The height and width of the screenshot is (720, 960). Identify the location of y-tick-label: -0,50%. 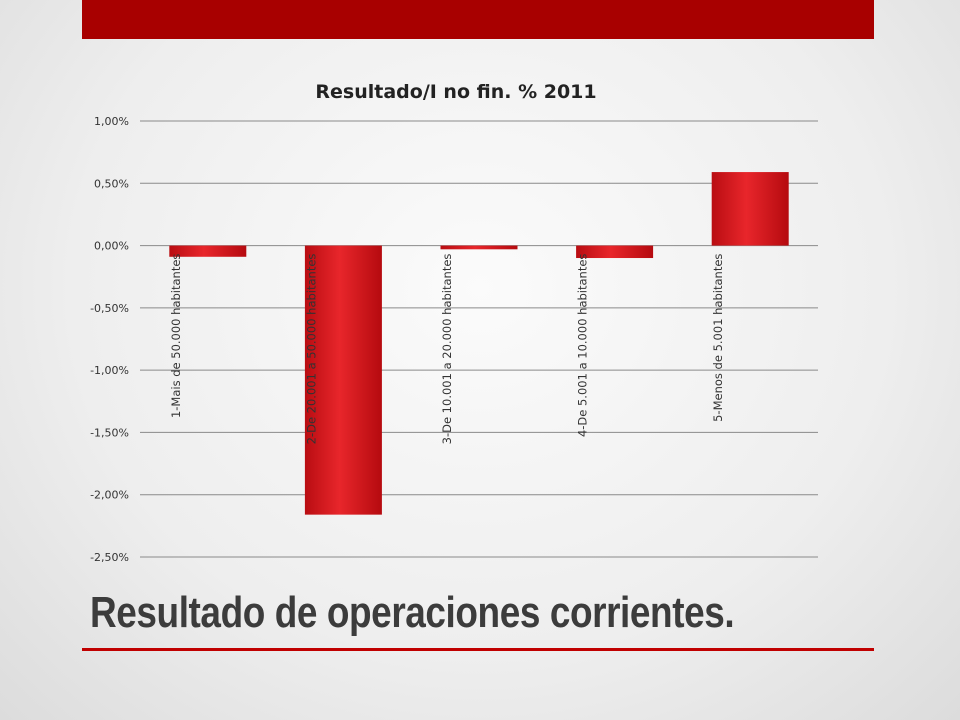
(109, 308).